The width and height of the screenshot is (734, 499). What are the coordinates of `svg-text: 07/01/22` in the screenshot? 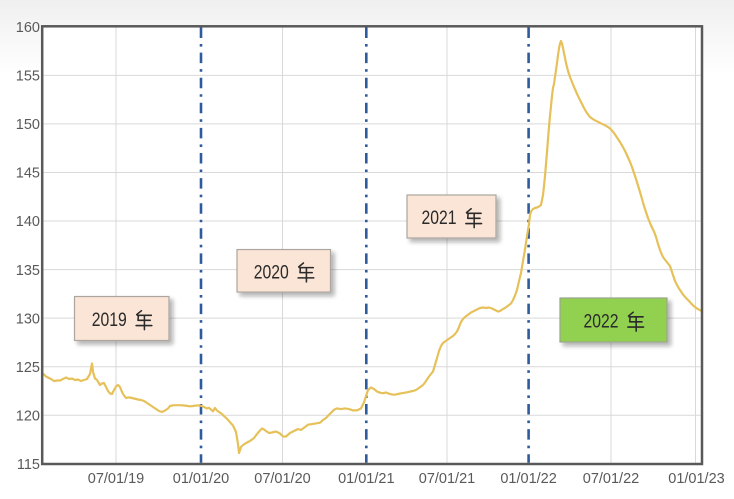 It's located at (611, 479).